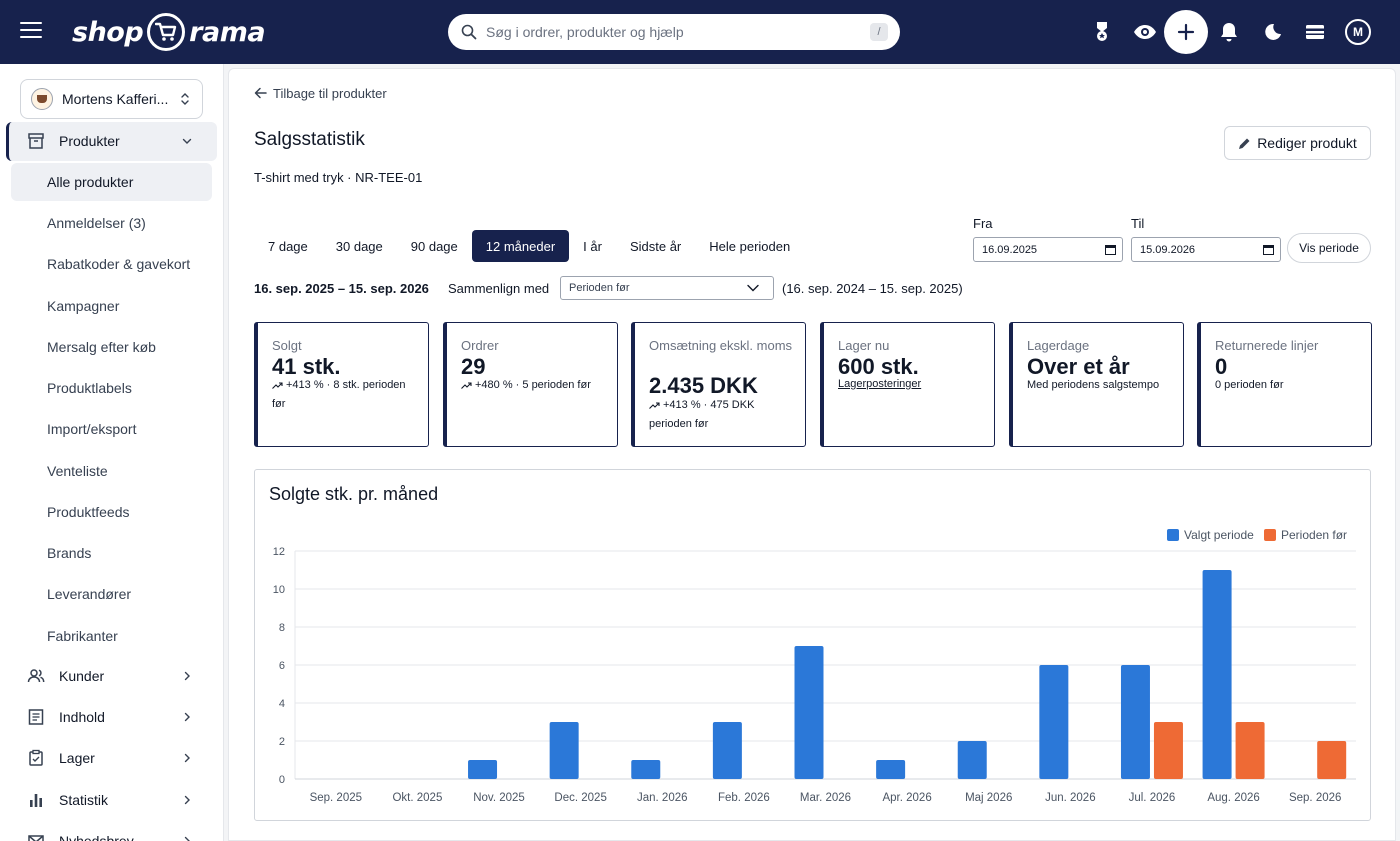 The height and width of the screenshot is (841, 1400). What do you see at coordinates (1168, 249) in the screenshot?
I see `to-date-value: 15.09.2026` at bounding box center [1168, 249].